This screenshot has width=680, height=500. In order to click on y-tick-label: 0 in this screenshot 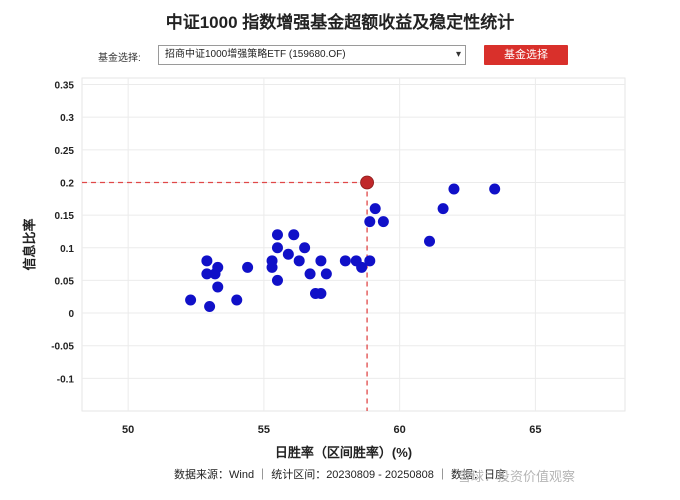, I will do `click(71, 314)`.